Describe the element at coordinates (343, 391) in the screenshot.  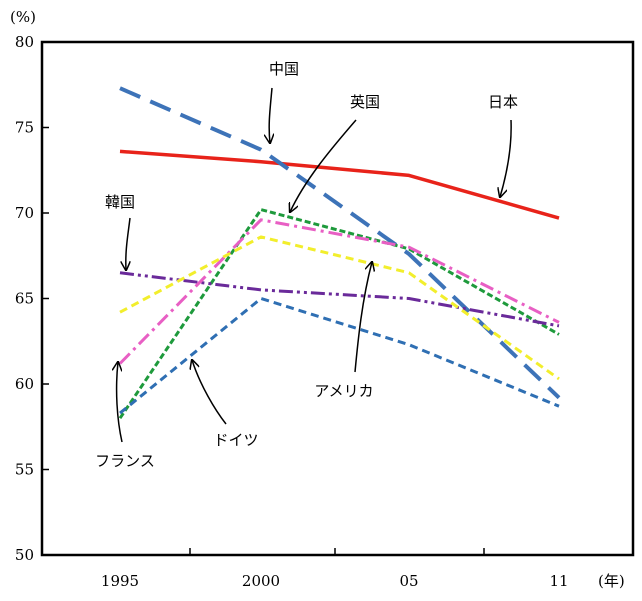
I see `series-label-5: アメリカ` at that location.